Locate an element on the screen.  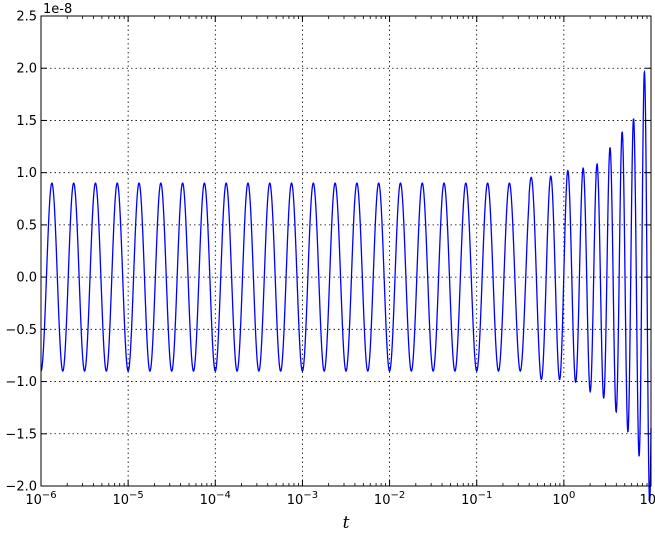
y-offset-text: 1e-8 is located at coordinates (57, 9).